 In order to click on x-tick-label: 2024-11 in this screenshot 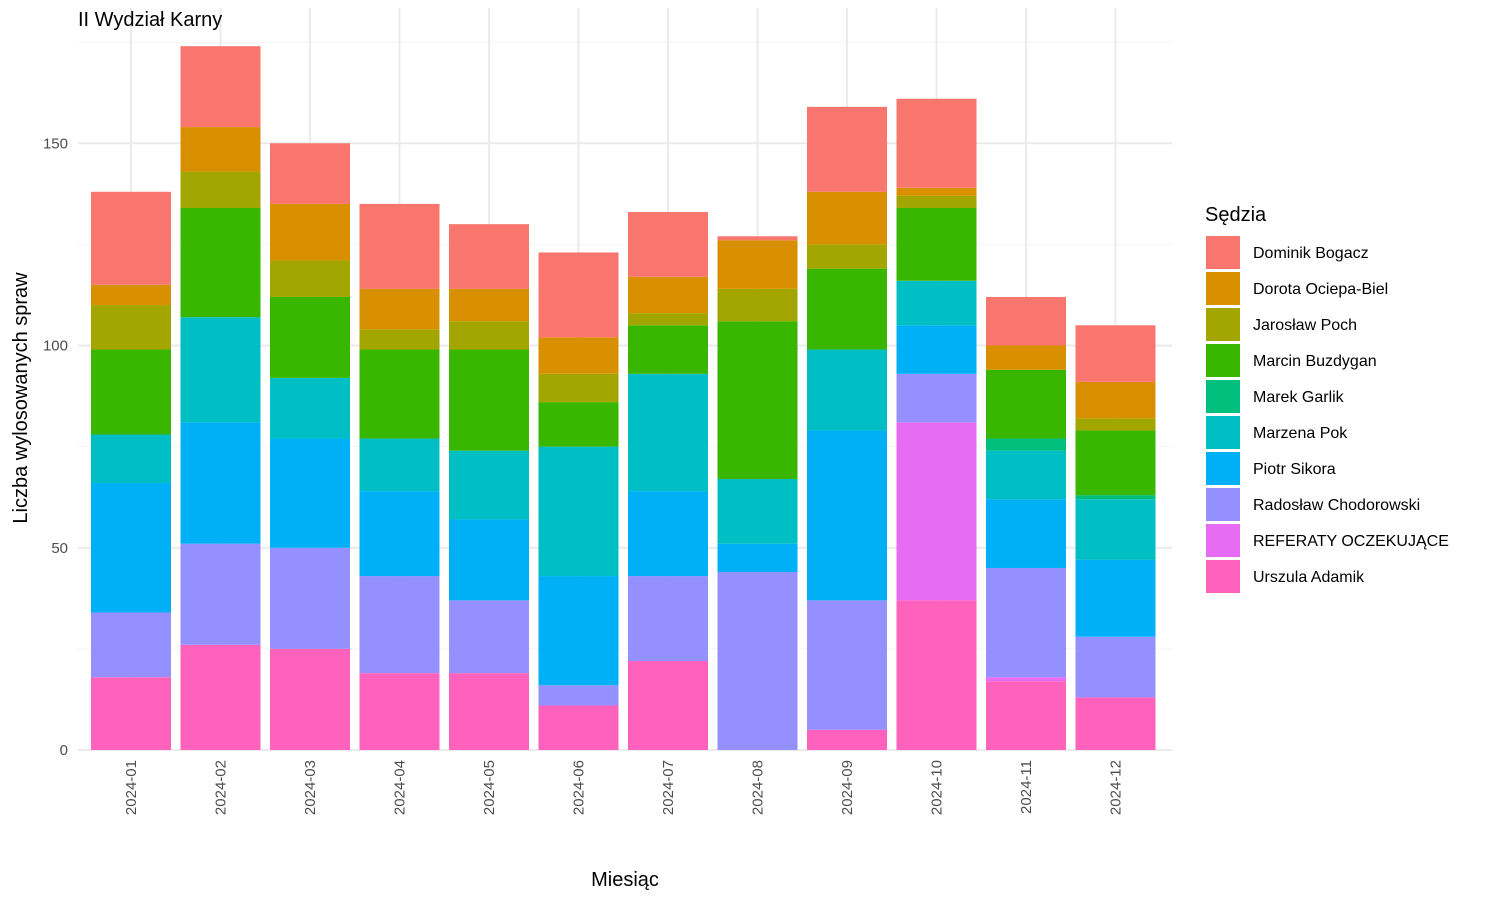, I will do `click(1026, 787)`.